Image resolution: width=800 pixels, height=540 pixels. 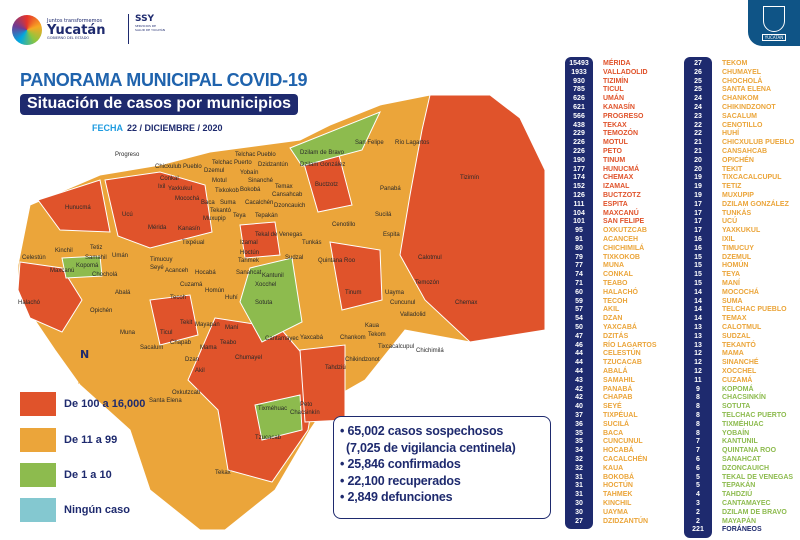 What do you see at coordinates (741, 205) in the screenshot?
I see `list-item: 17 DZILAM GONZÁLEZ` at bounding box center [741, 205].